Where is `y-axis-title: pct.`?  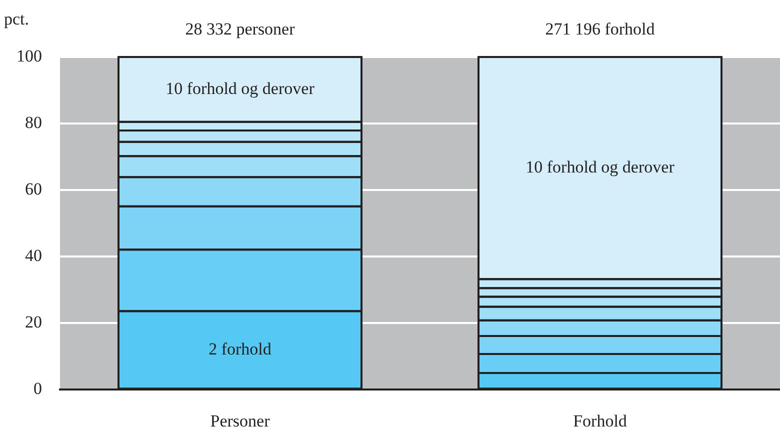 y-axis-title: pct. is located at coordinates (17, 18).